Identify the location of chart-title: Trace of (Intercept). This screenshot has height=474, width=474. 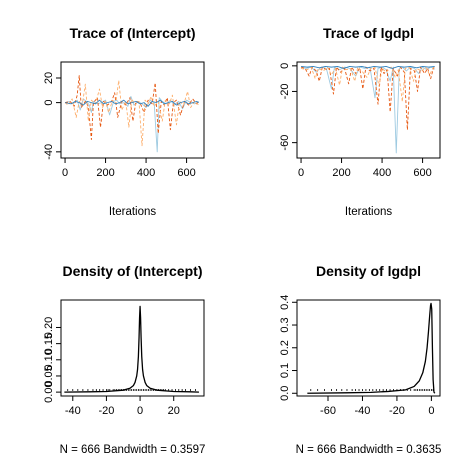
(132, 33).